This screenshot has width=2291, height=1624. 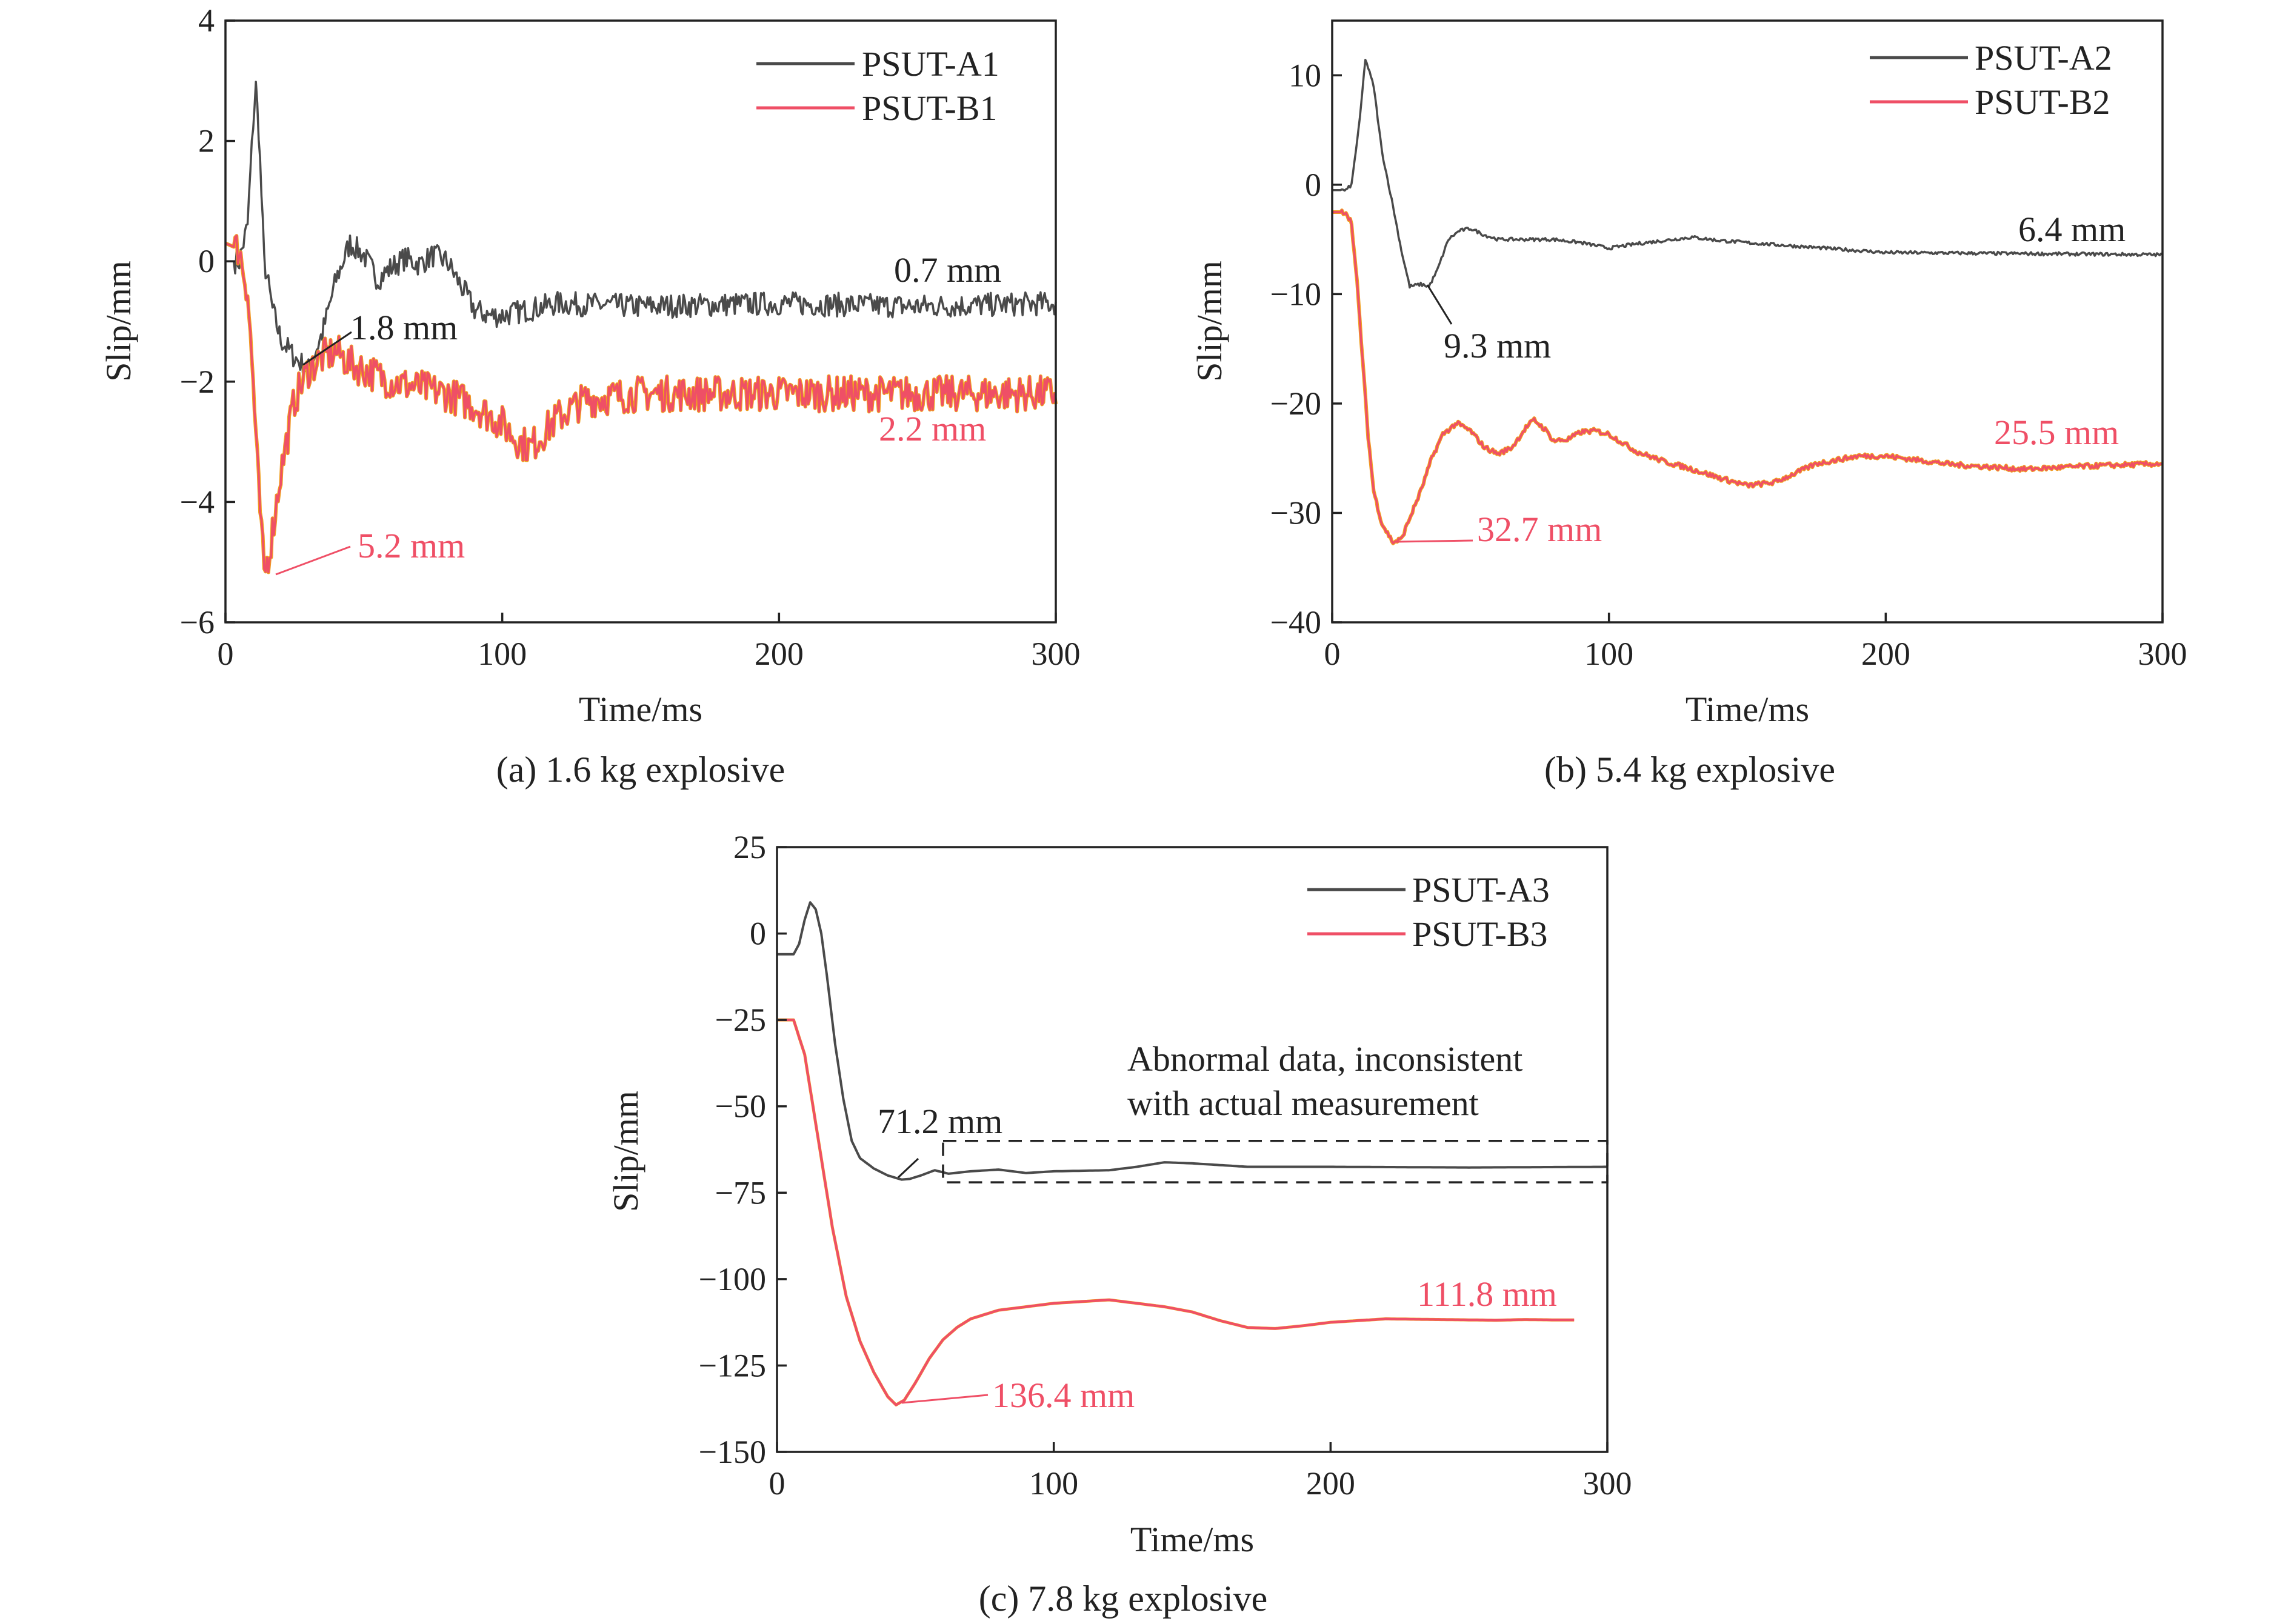 I want to click on annotation-a2-final: 6.4 mm, so click(x=2072, y=230).